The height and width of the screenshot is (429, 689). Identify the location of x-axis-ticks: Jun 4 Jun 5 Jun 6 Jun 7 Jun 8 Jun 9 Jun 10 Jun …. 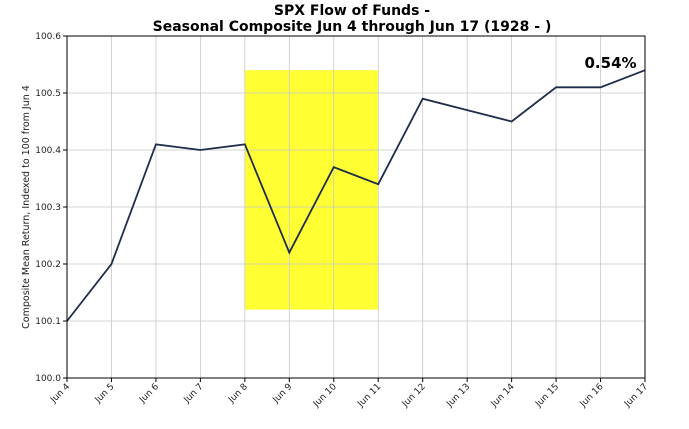
(349, 394).